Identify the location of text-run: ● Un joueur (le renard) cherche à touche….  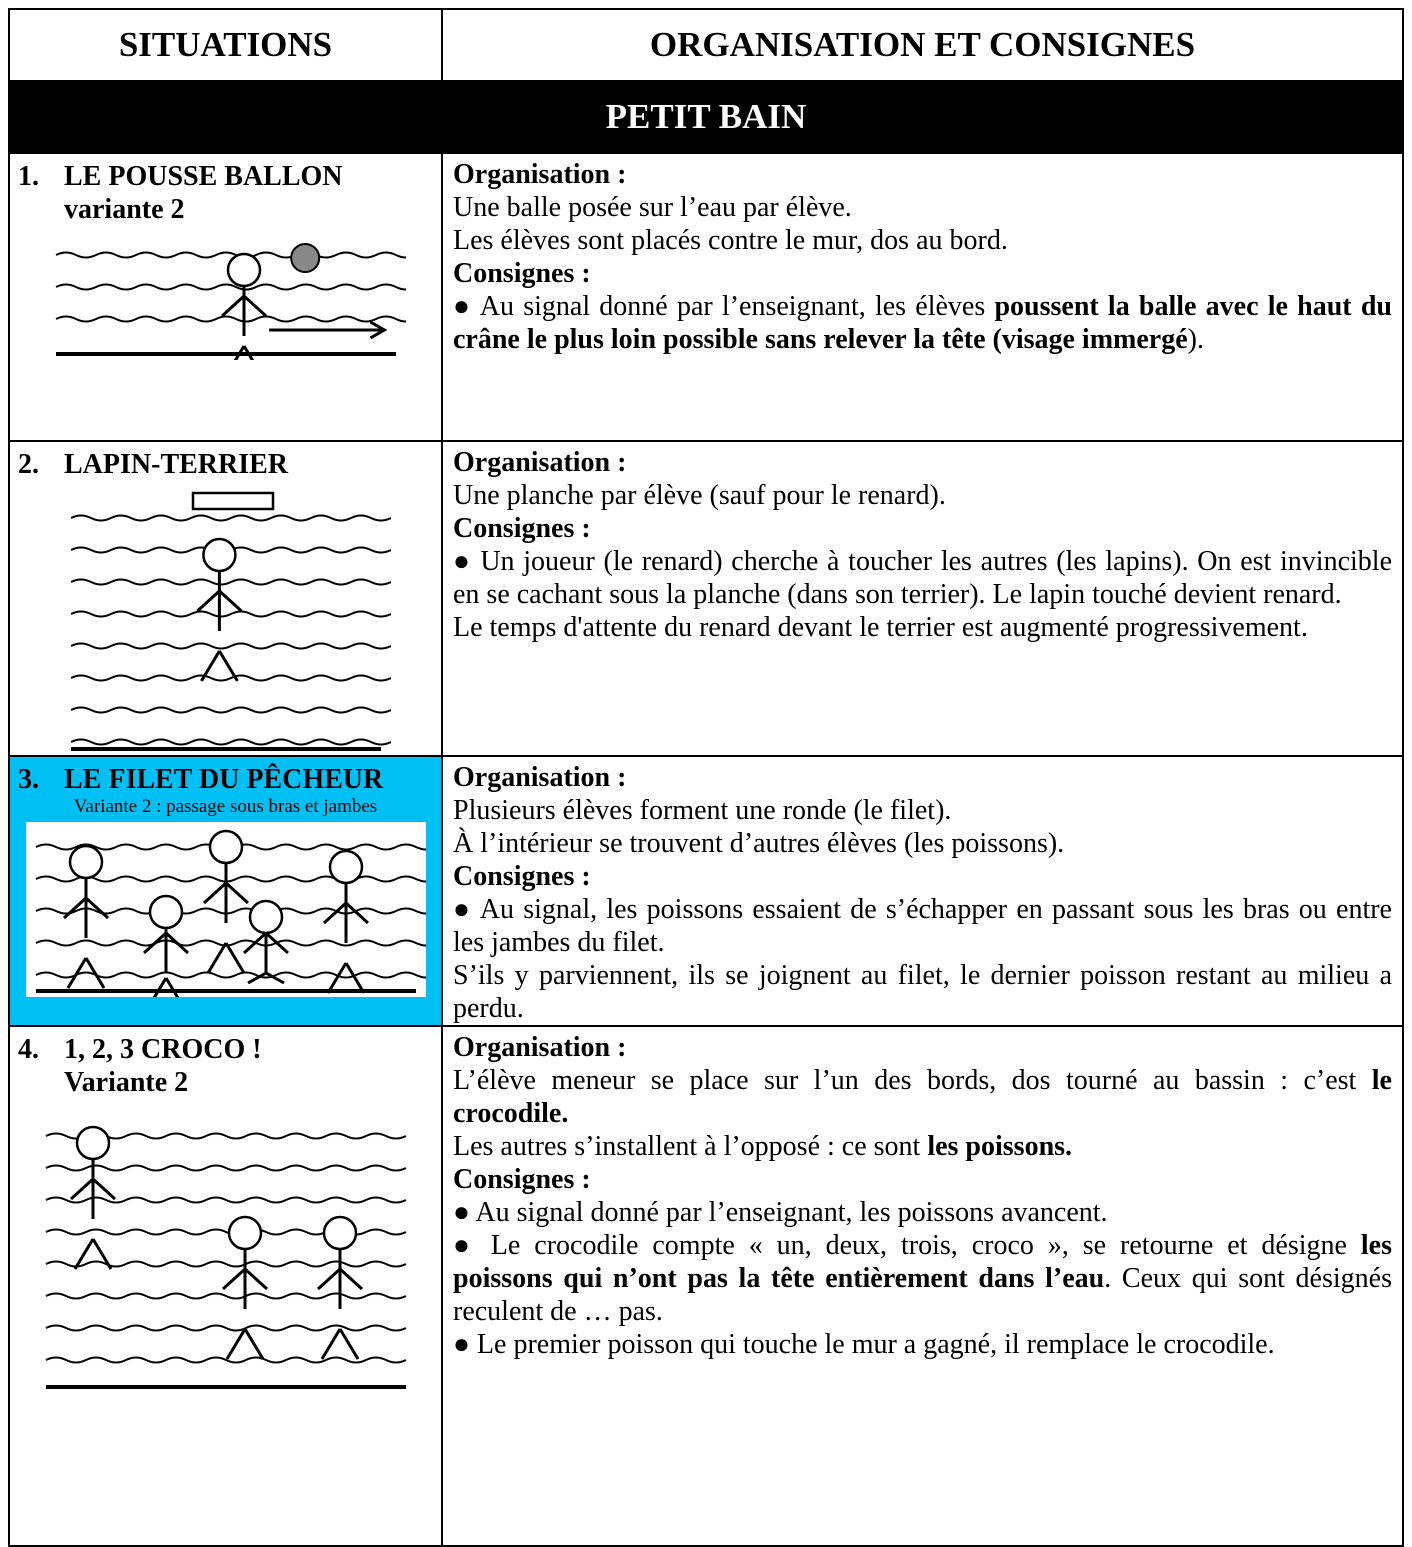
(922, 578).